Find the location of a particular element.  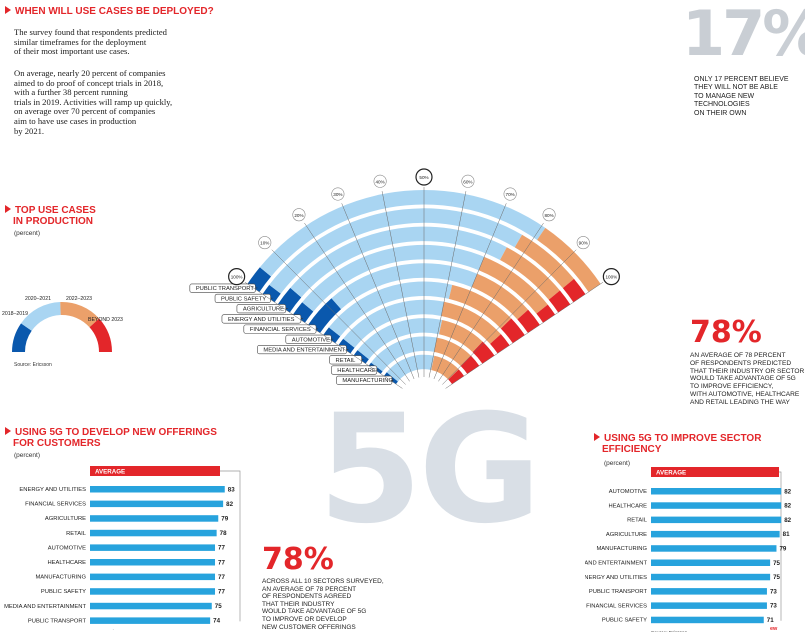

scale-label: 10% is located at coordinates (264, 243).